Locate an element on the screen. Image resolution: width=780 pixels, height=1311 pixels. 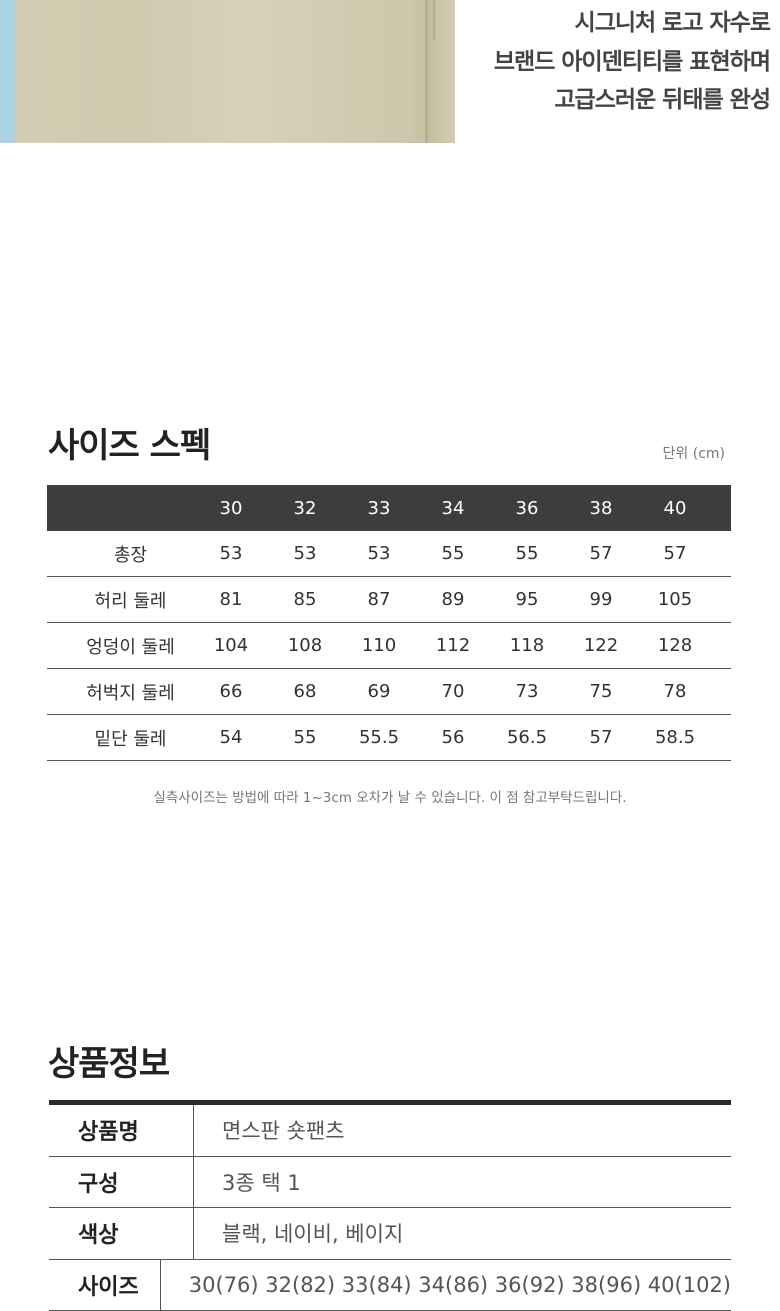
column-header: 33 is located at coordinates (379, 508).